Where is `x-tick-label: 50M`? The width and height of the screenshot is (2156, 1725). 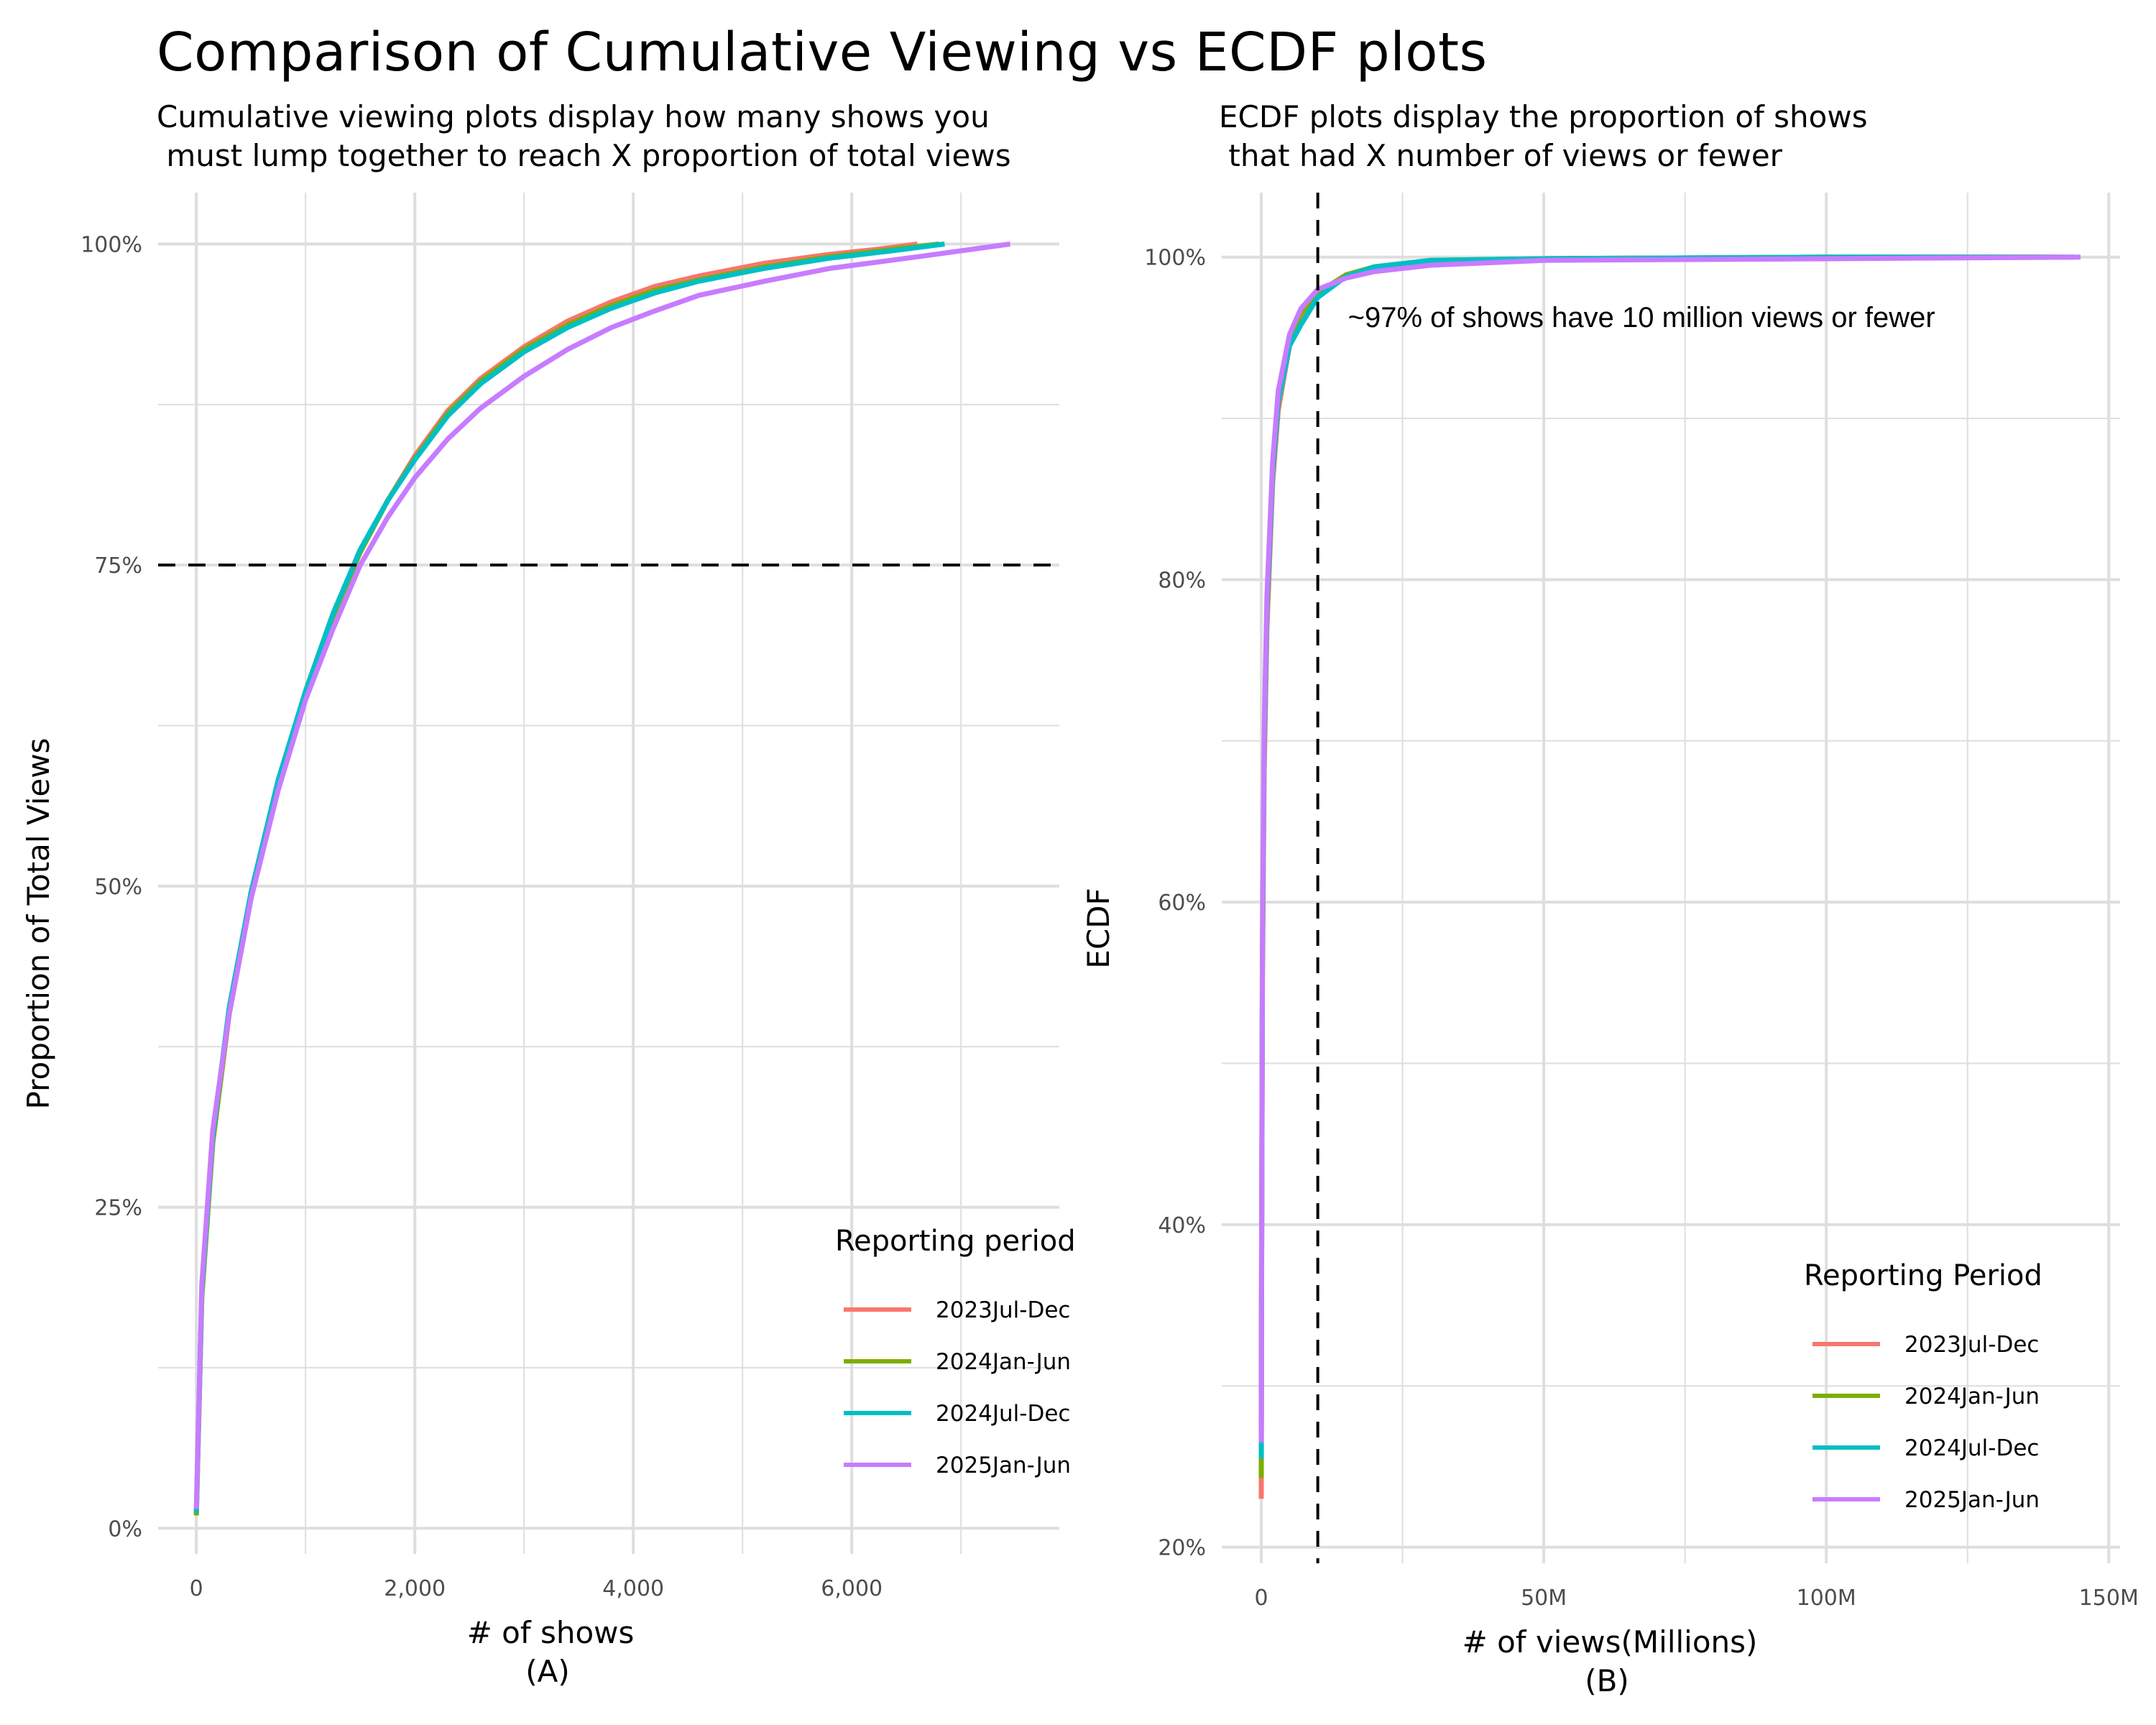 x-tick-label: 50M is located at coordinates (1544, 1598).